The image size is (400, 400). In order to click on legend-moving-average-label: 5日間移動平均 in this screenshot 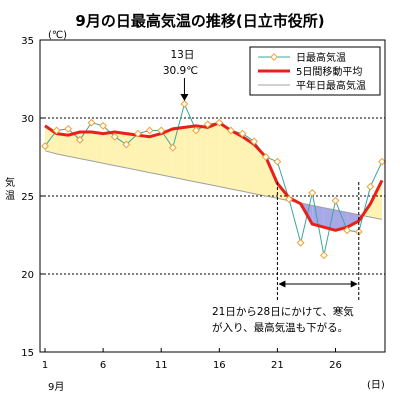, I will do `click(329, 71)`.